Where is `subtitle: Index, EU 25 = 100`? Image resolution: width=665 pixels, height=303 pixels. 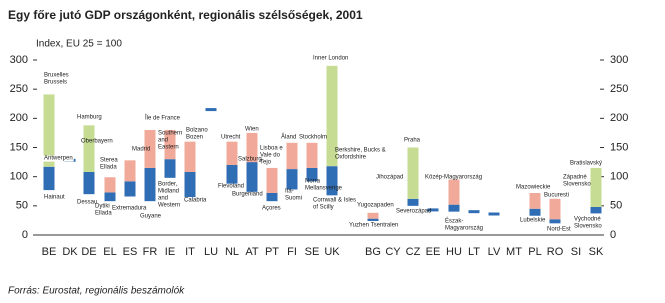
subtitle: Index, EU 25 = 100 is located at coordinates (79, 44).